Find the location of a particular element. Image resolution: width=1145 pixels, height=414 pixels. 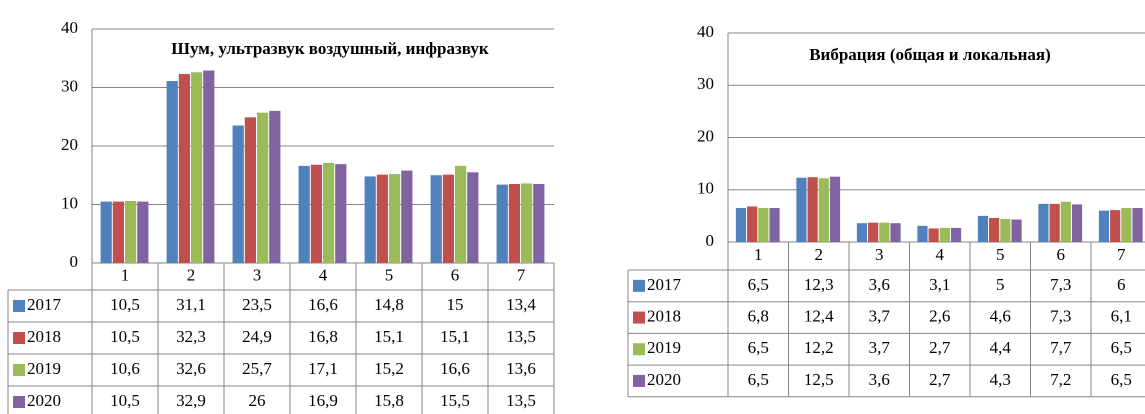

y-tick-label: 0 is located at coordinates (74, 261).